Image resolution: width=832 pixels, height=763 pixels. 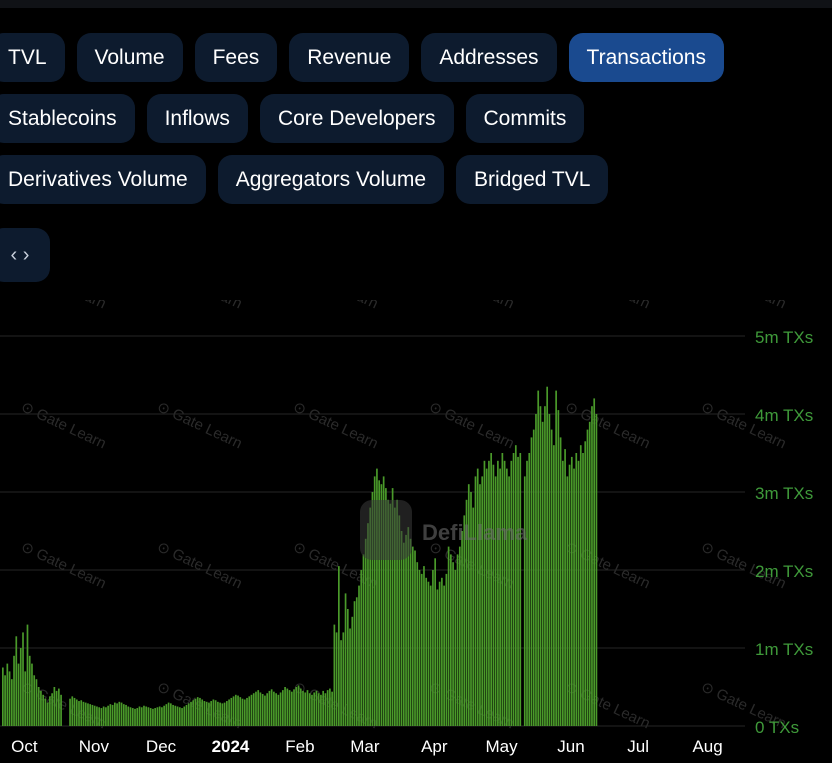 What do you see at coordinates (416, 4) in the screenshot?
I see `top-strip` at bounding box center [416, 4].